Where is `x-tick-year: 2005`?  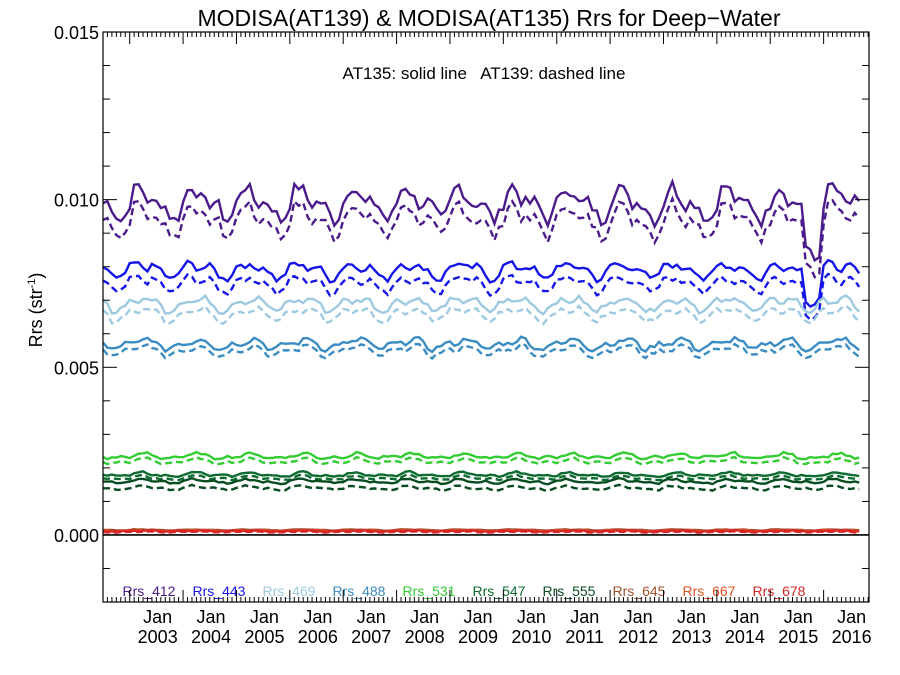 x-tick-year: 2005 is located at coordinates (264, 637).